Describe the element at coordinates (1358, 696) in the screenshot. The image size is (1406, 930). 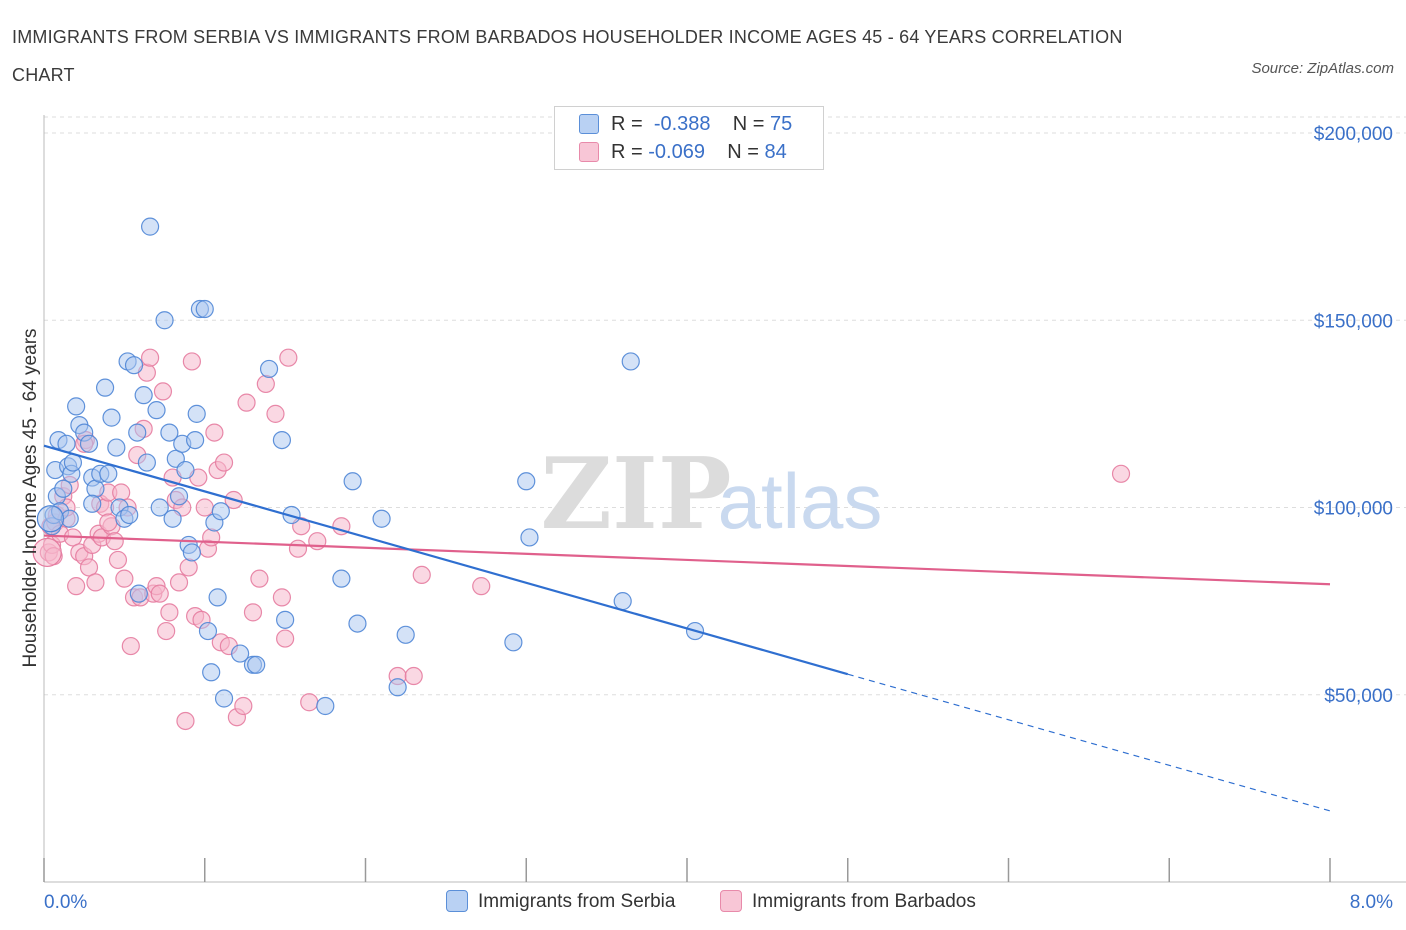
I see `y-tick-label: $50,000` at that location.